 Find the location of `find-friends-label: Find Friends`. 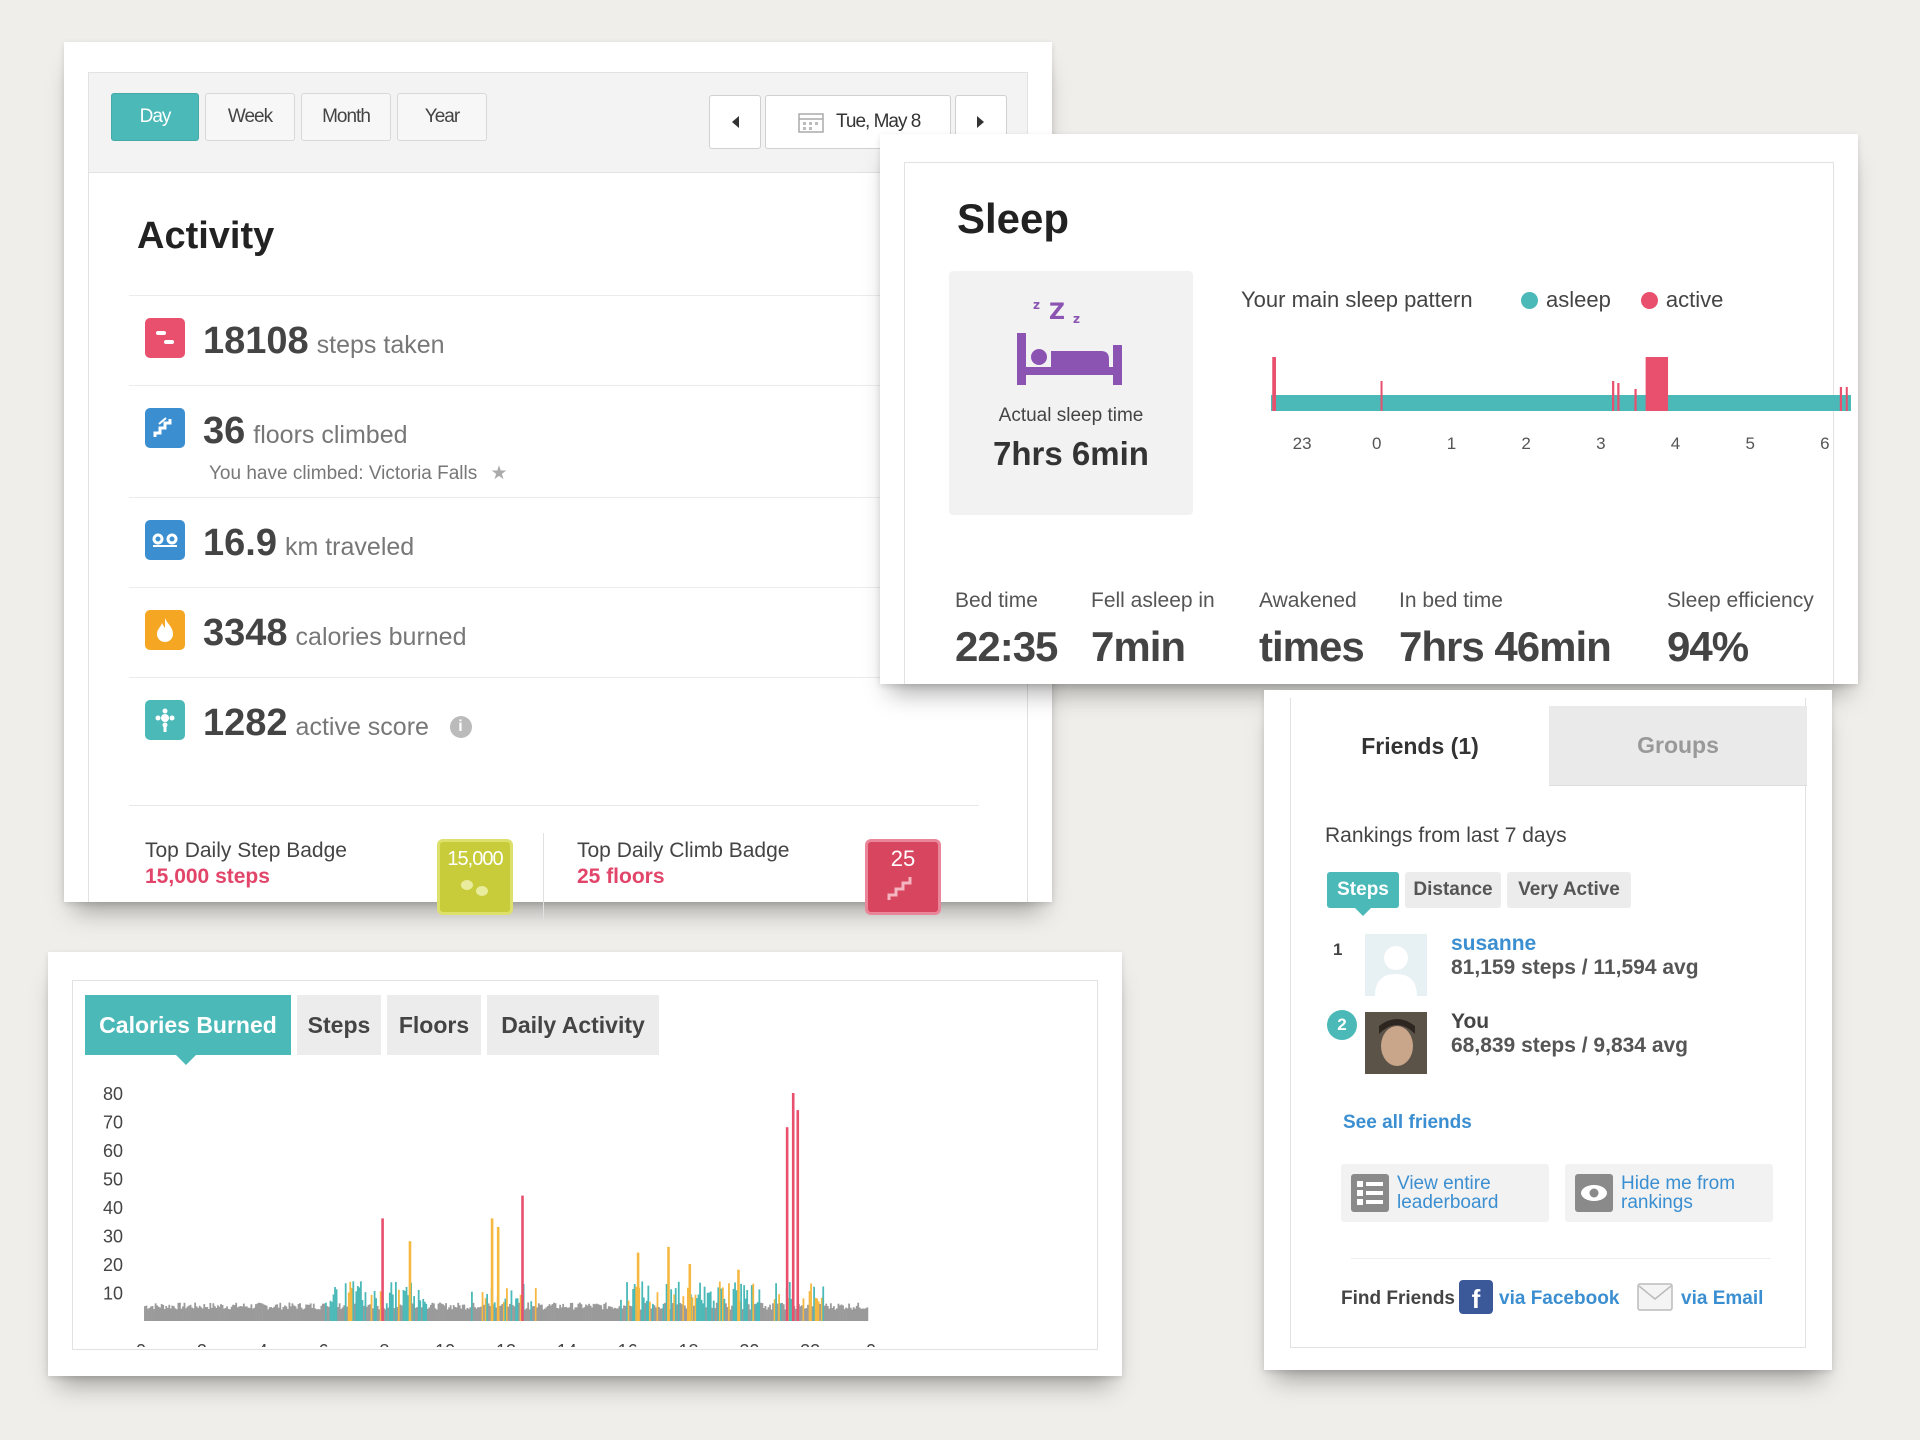

find-friends-label: Find Friends is located at coordinates (1398, 1298).